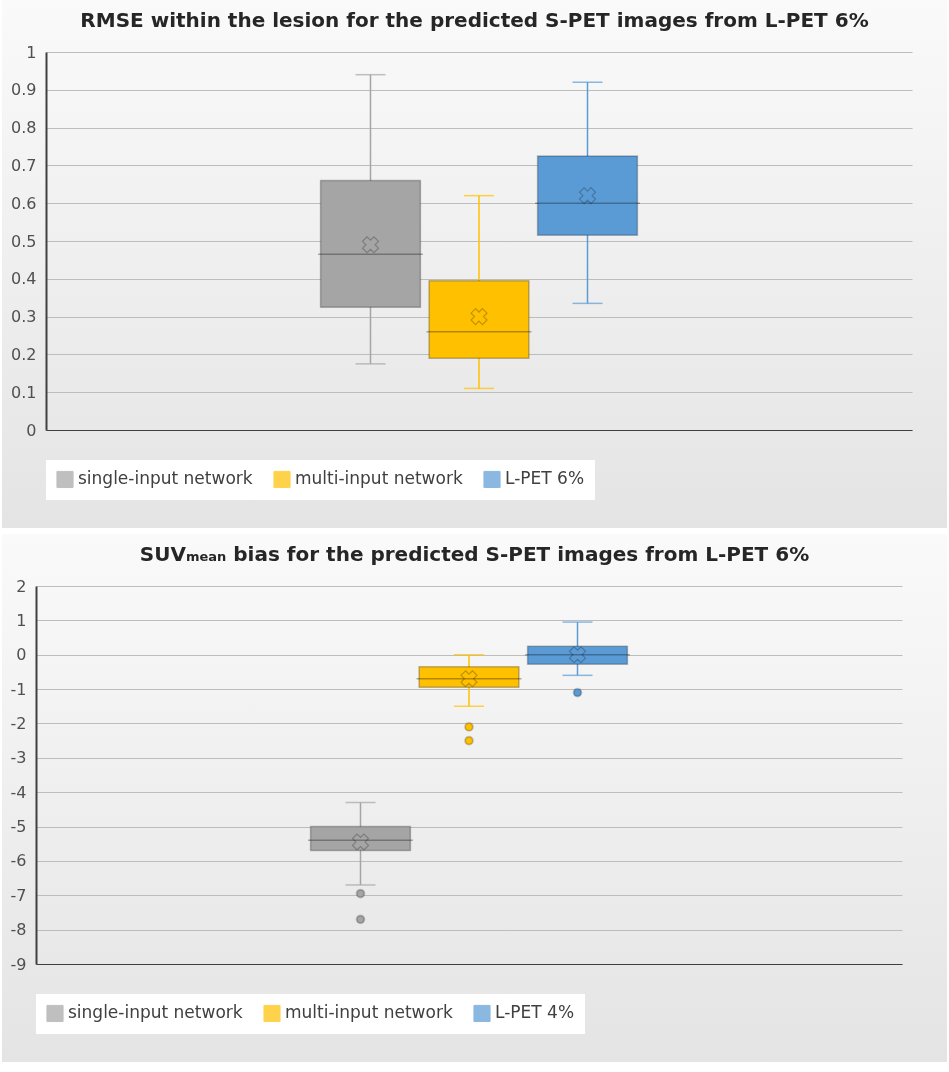 This screenshot has width=949, height=1072. Describe the element at coordinates (24, 392) in the screenshot. I see `y-tick-label: 0.1` at that location.